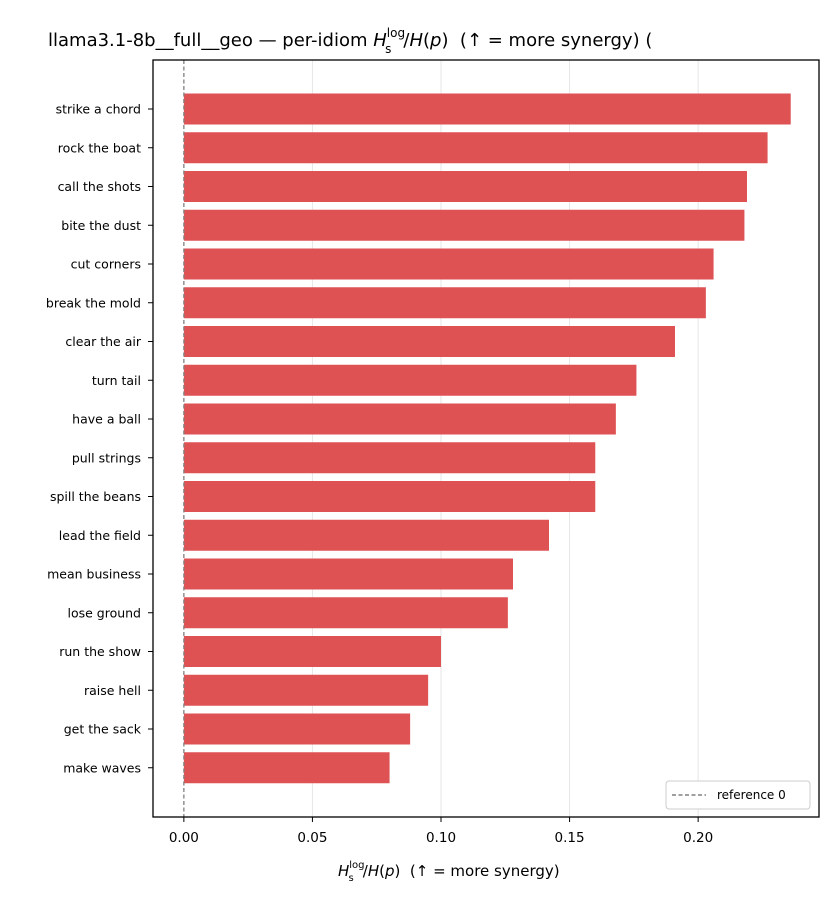 The height and width of the screenshot is (910, 840). I want to click on y-tick-label: bite the dust, so click(101, 225).